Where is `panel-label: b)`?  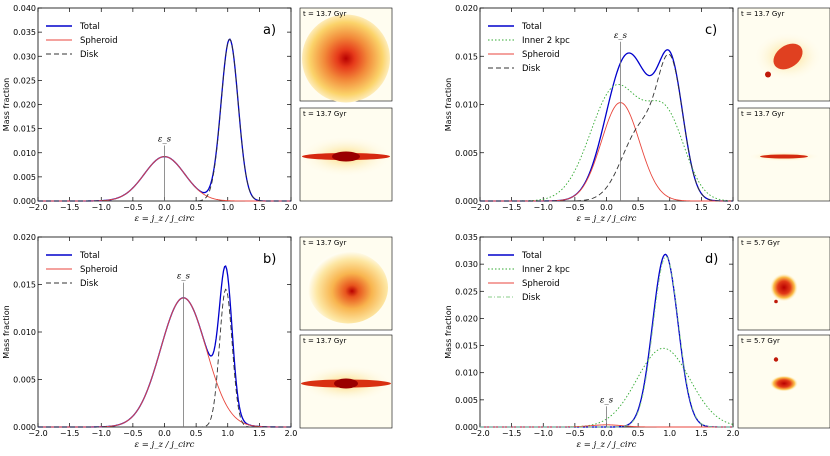 panel-label: b) is located at coordinates (269, 259).